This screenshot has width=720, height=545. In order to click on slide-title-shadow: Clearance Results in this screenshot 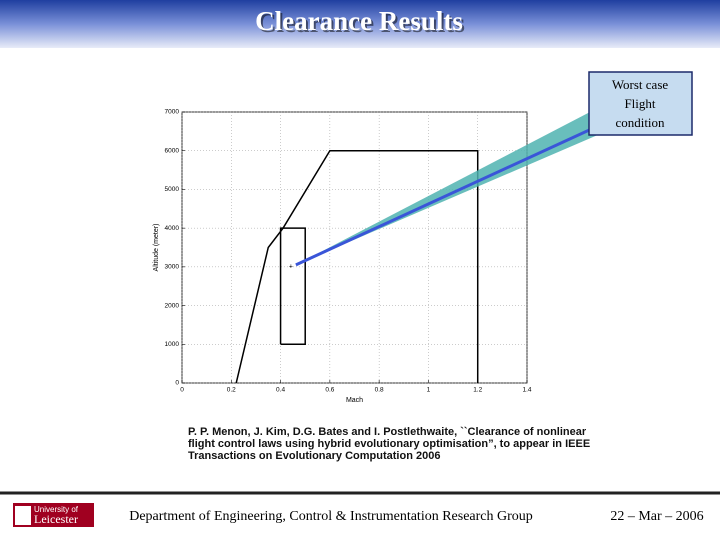, I will do `click(361, 23)`.